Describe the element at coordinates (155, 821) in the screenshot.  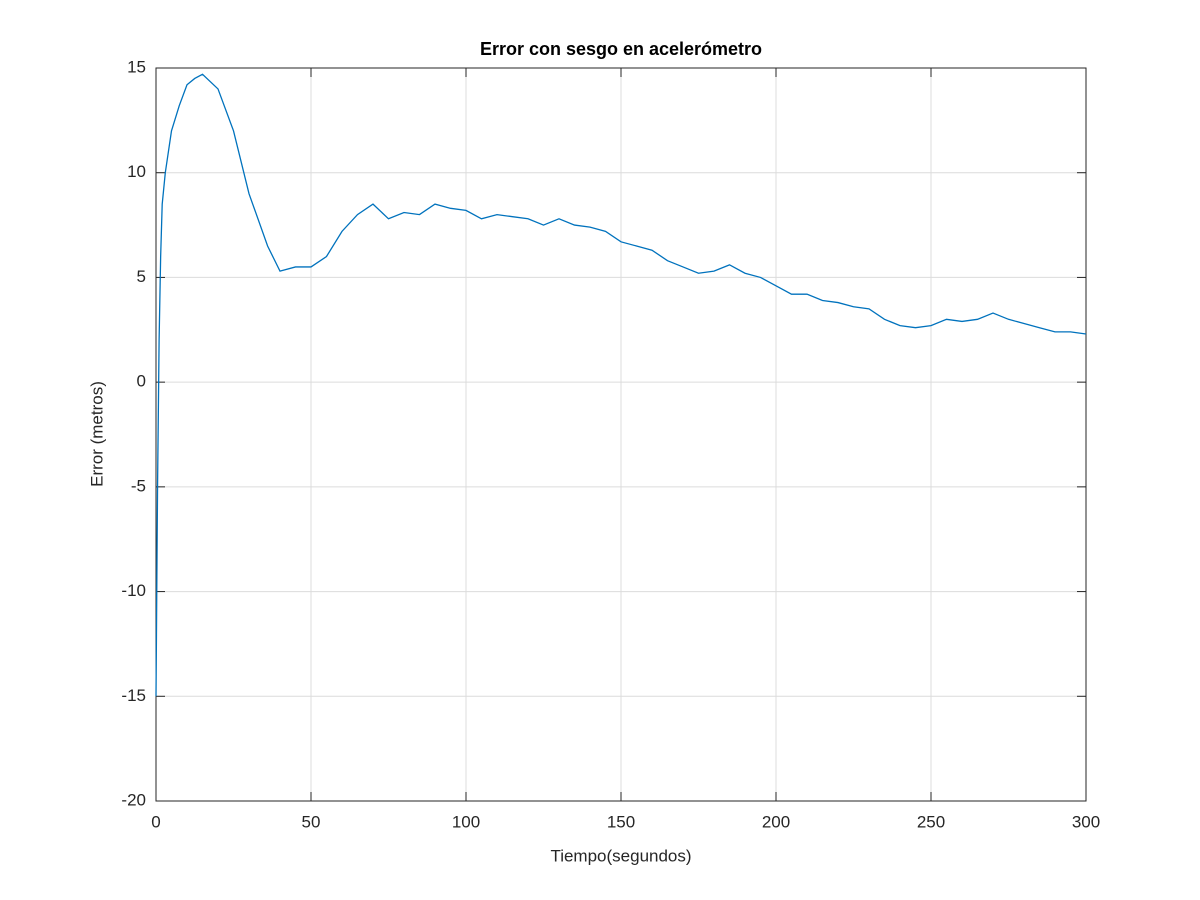
I see `x-tick-label: 0` at that location.